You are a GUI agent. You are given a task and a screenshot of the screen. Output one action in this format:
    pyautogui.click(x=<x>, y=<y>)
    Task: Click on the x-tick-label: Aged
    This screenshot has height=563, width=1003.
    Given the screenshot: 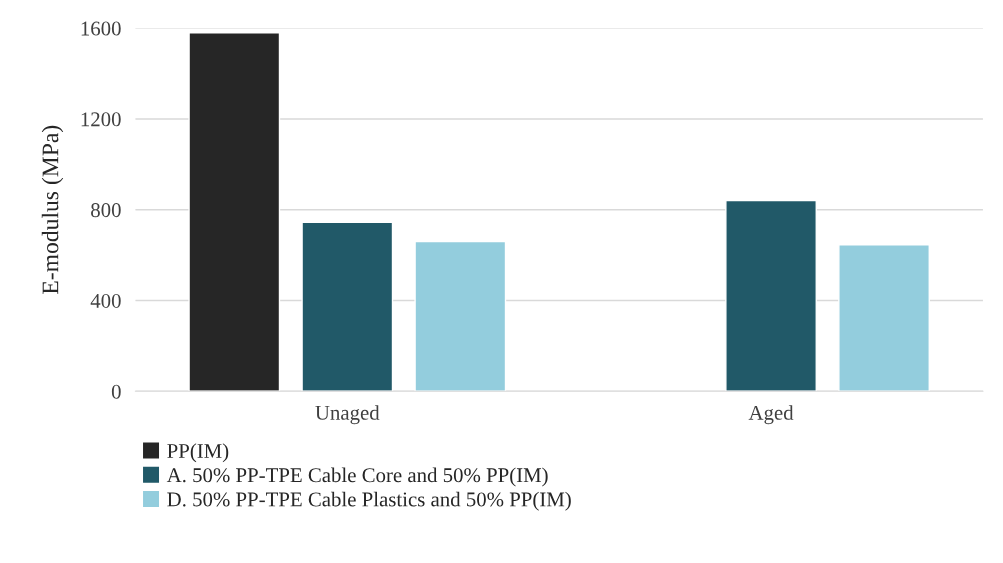 What is the action you would take?
    pyautogui.click(x=771, y=415)
    